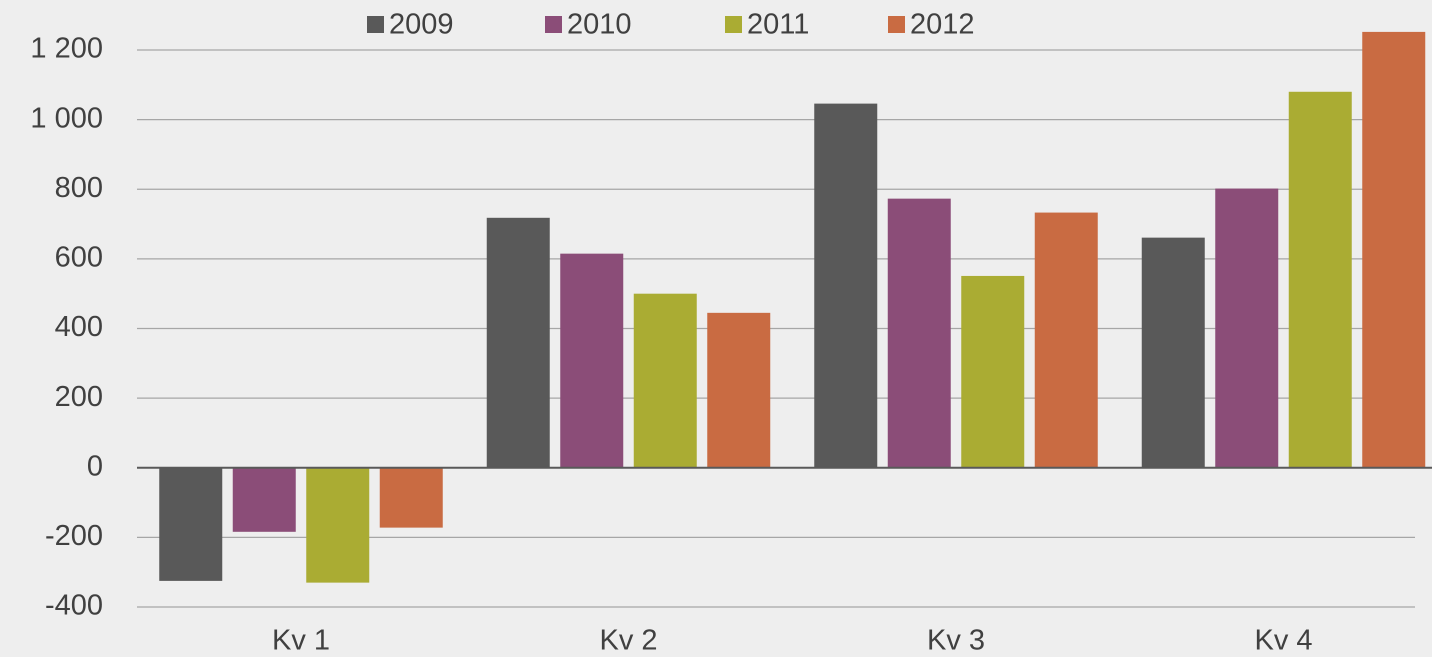 The height and width of the screenshot is (657, 1432). I want to click on x-tick-label: Kv 2, so click(628, 641).